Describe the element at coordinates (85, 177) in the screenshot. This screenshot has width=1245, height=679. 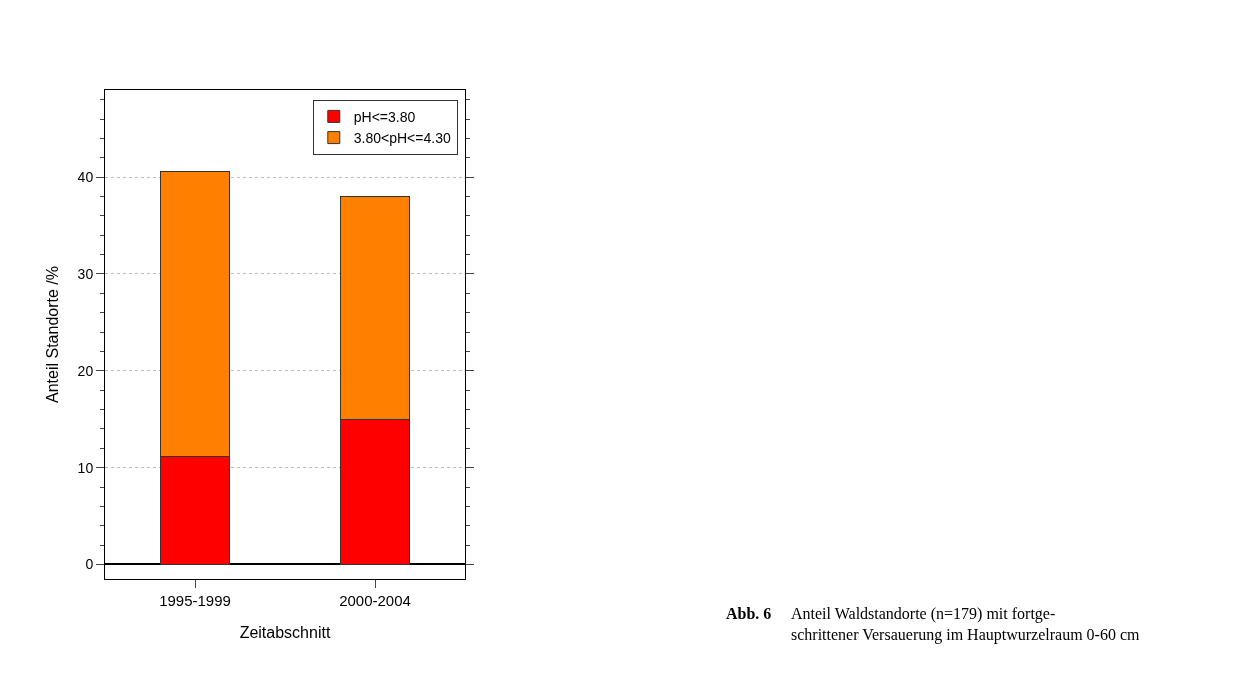
I see `y-tick-label: 40` at that location.